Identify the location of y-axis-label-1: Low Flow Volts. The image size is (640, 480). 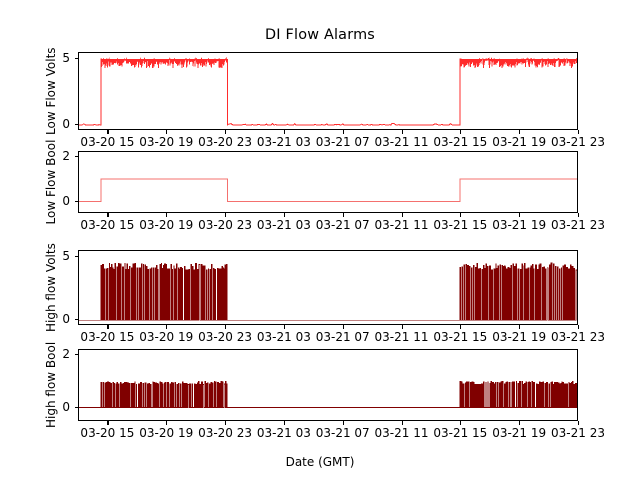
(51, 91).